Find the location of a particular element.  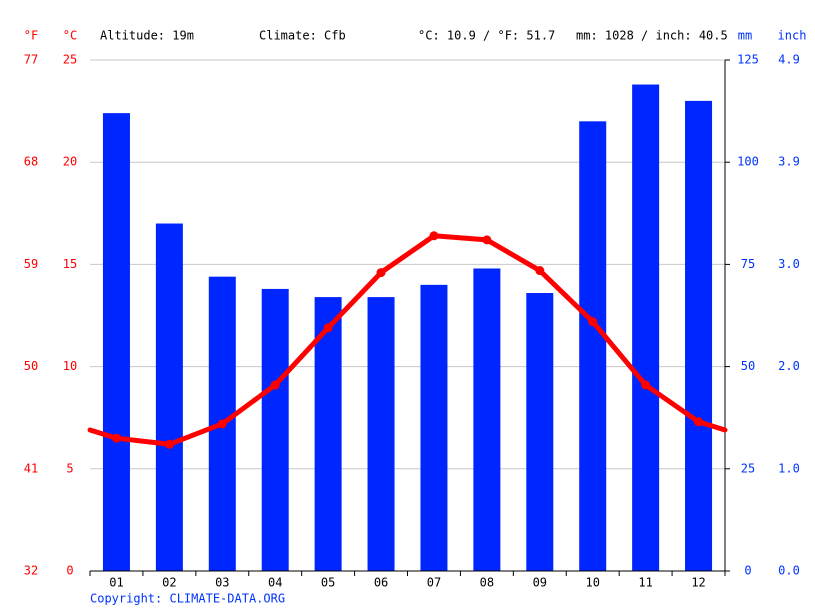

y2-tick-label-inch: 1.0 is located at coordinates (789, 468).